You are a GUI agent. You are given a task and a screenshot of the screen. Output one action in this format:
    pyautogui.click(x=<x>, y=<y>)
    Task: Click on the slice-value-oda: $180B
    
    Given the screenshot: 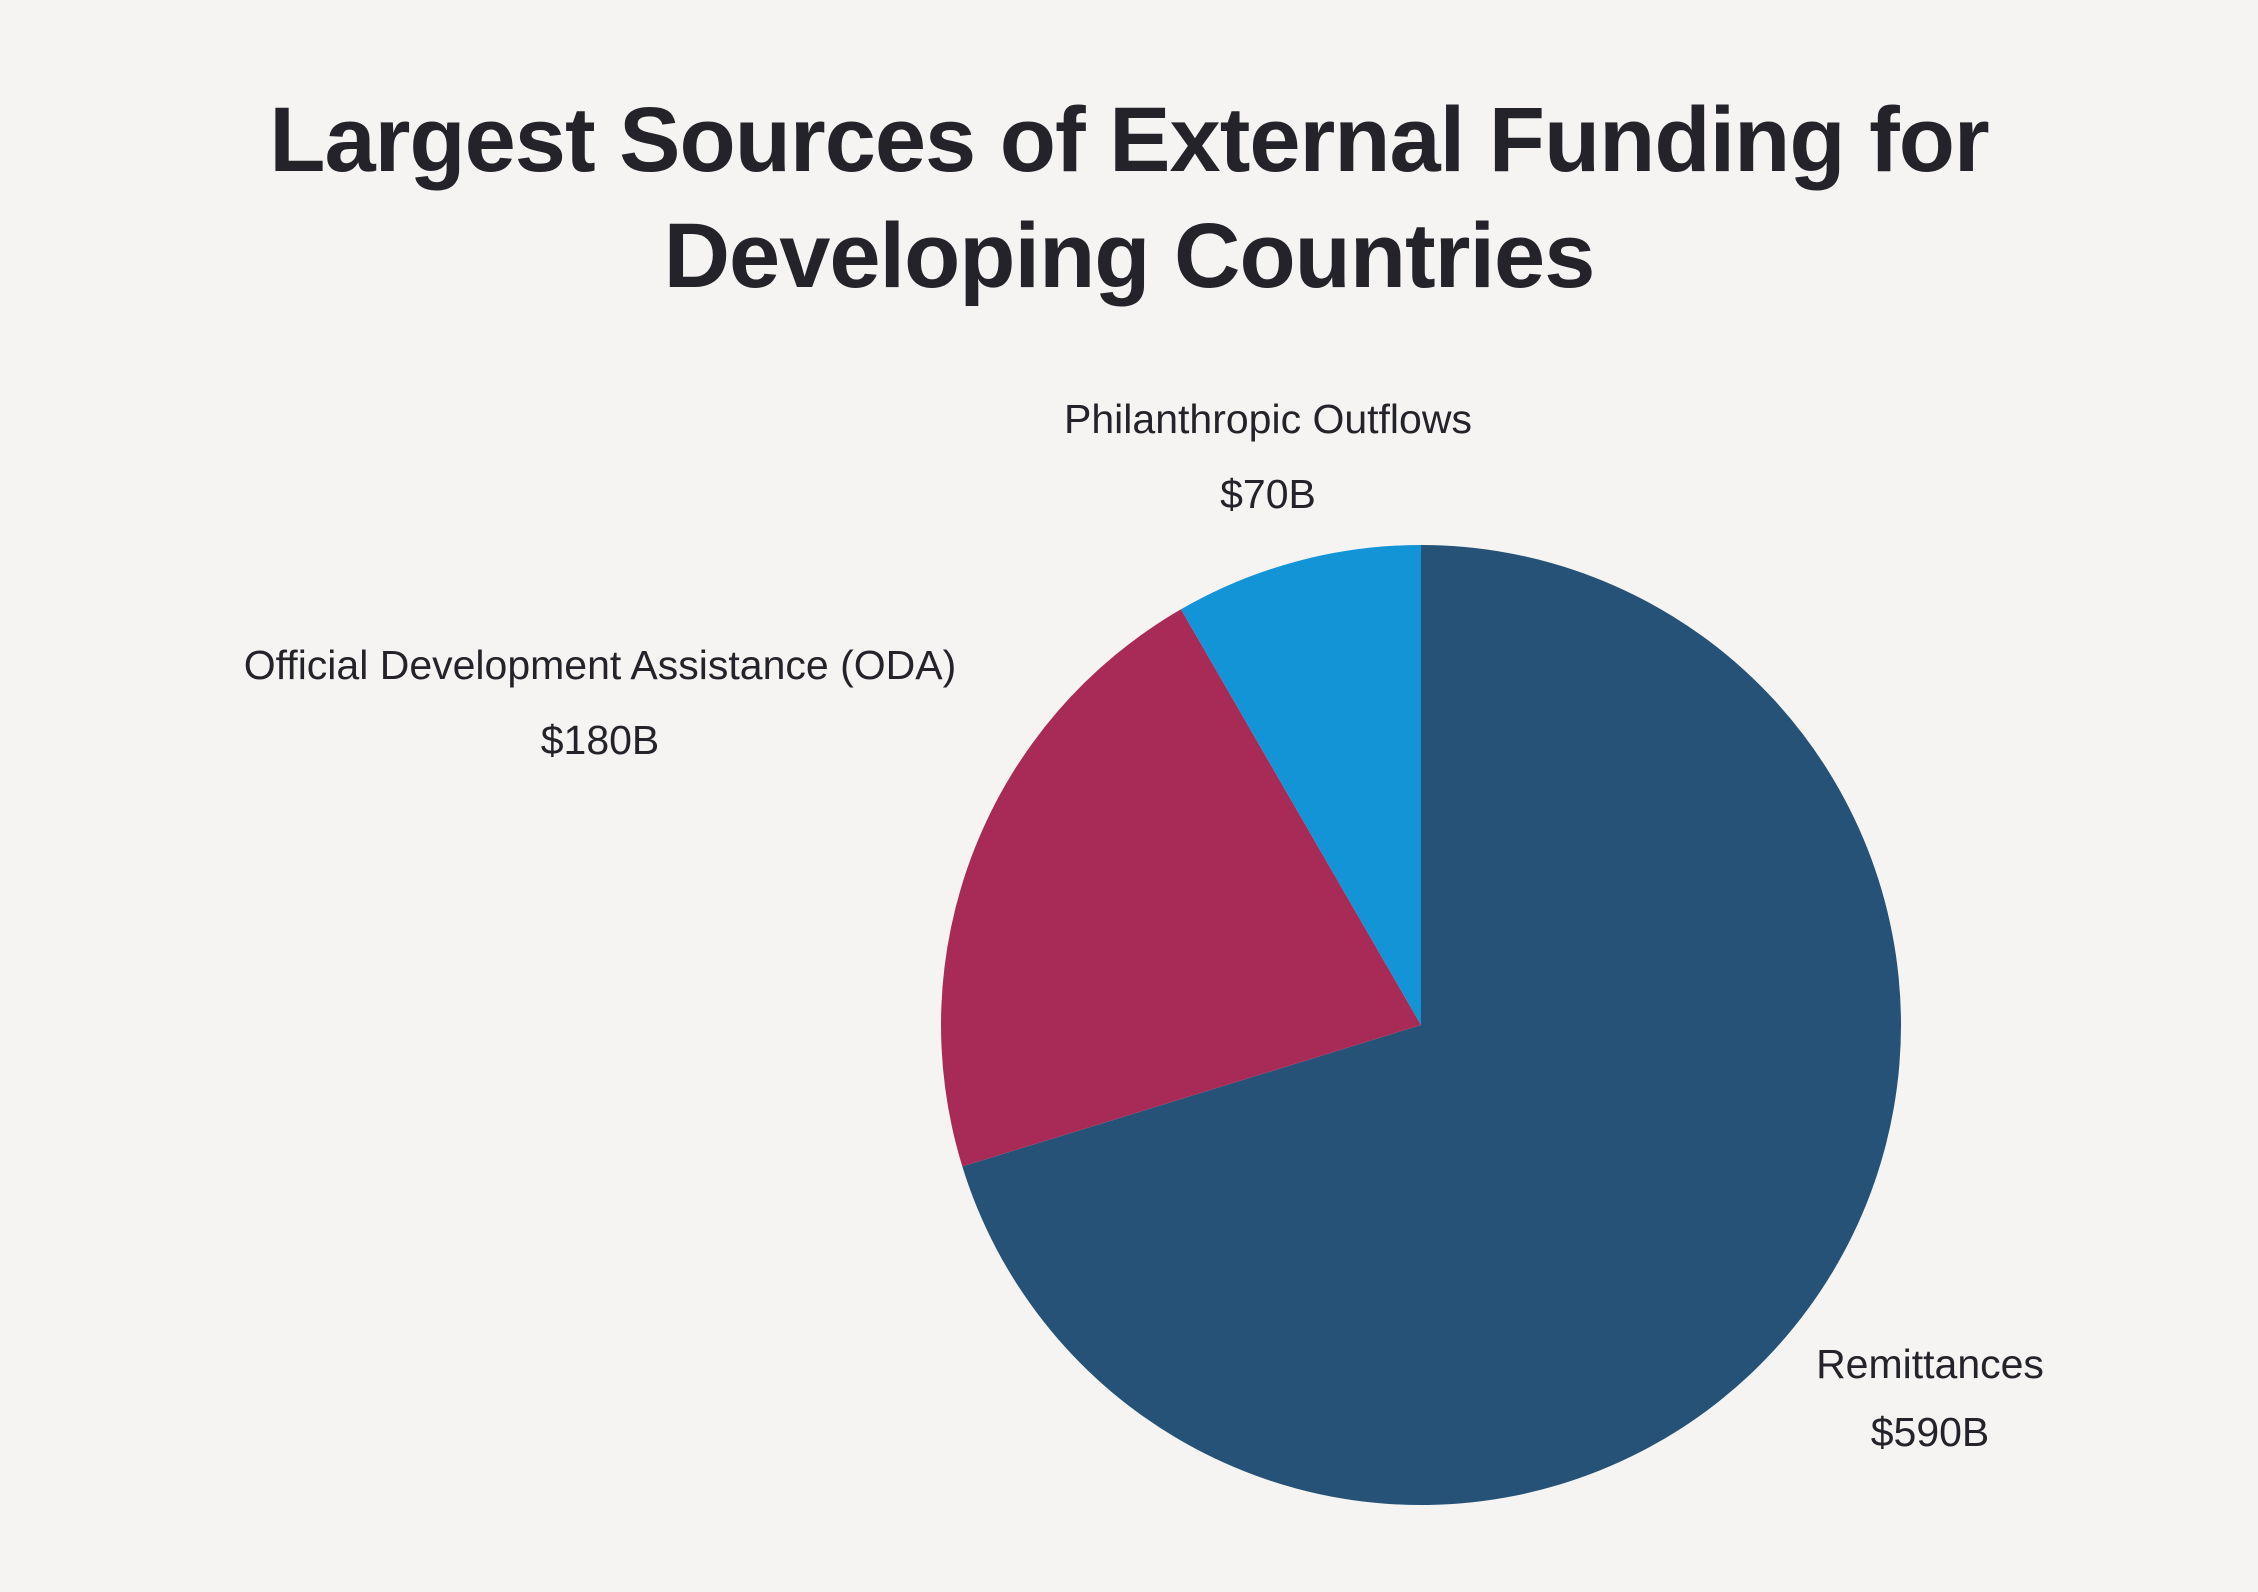 What is the action you would take?
    pyautogui.click(x=600, y=740)
    